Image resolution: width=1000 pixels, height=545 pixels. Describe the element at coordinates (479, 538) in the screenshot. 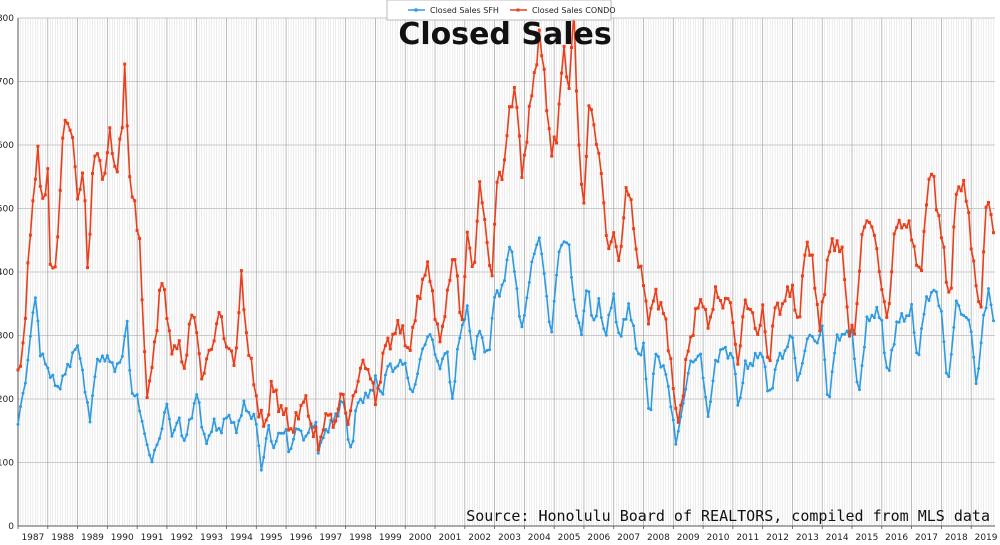

I see `x-tick-label: 2002` at that location.